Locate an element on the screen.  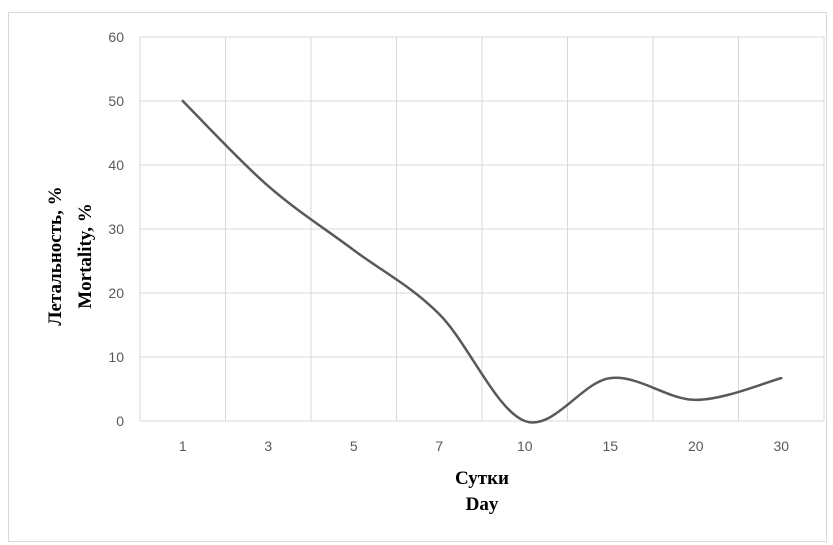
x-axis-title-line-2: Day is located at coordinates (482, 504).